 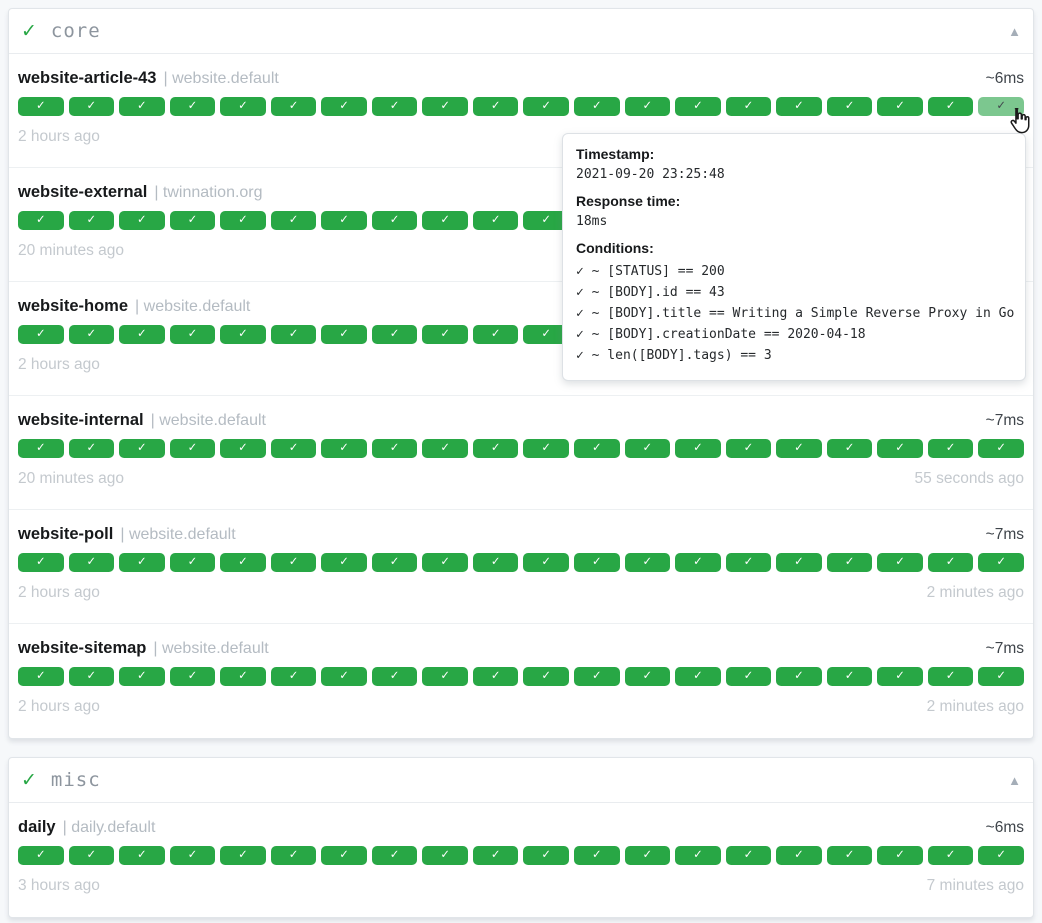 I want to click on group-header: ✓ misc ▲, so click(x=521, y=780).